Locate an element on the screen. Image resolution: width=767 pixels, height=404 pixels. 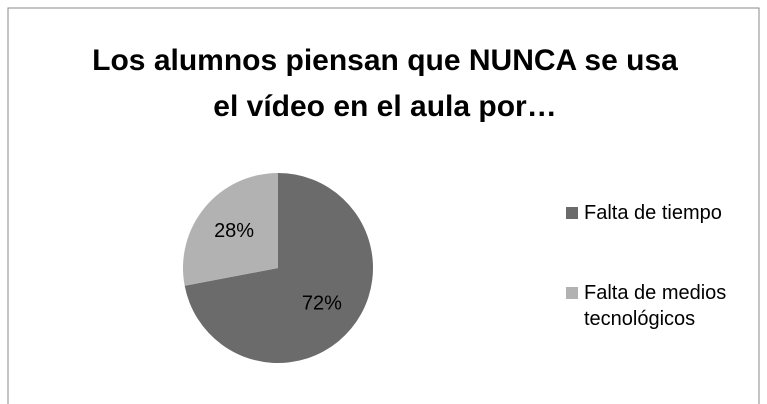
legend-label: Falta de medios tecnológicos is located at coordinates (655, 306).